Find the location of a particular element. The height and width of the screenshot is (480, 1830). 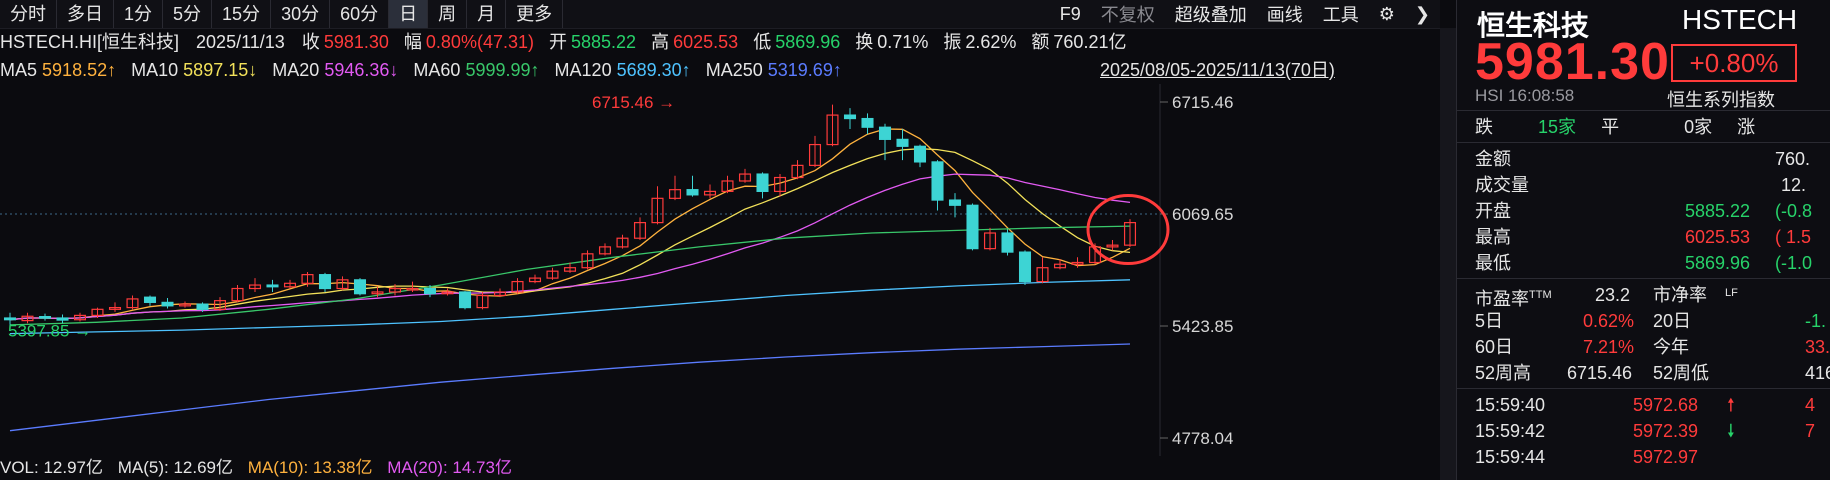

ma60-value: 5999.99↑ is located at coordinates (502, 70).